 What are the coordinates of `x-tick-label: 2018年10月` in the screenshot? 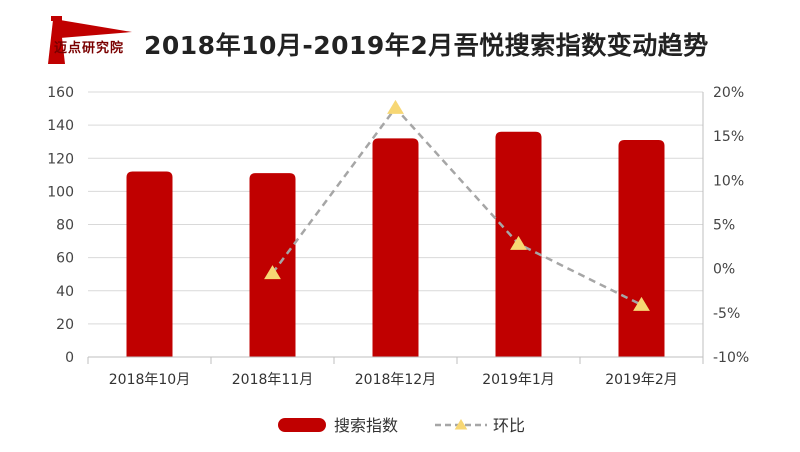 It's located at (149, 380).